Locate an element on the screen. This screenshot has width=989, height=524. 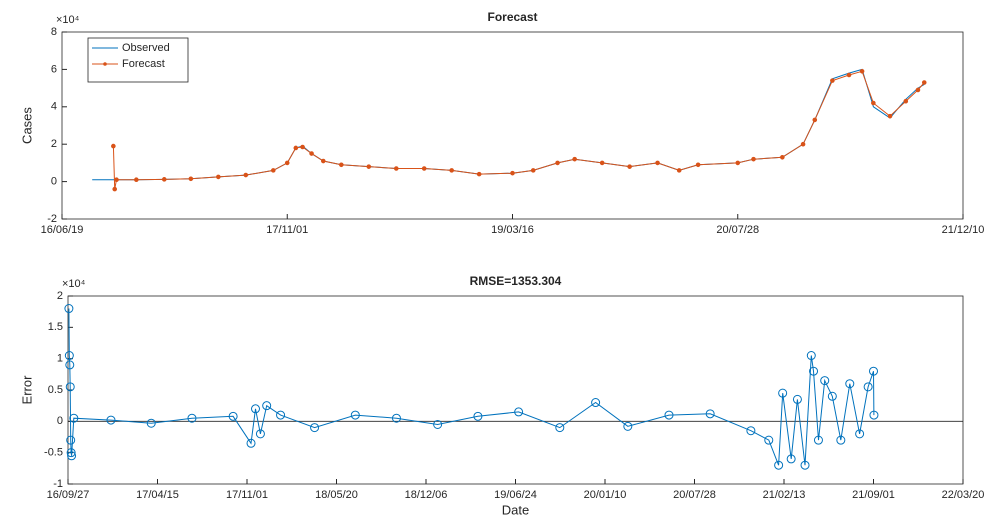
y-tick-label: -2 is located at coordinates (52, 219).